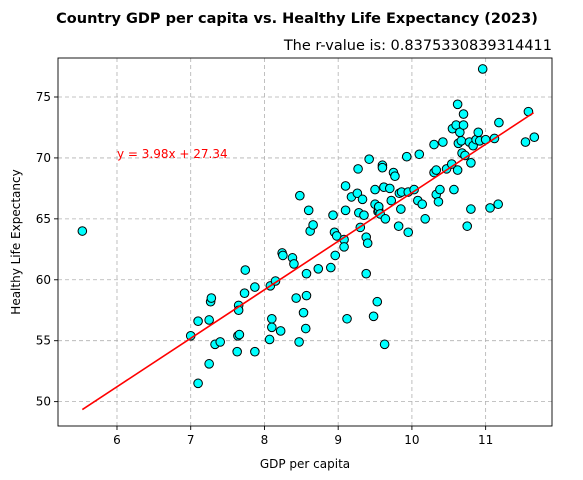 The width and height of the screenshot is (583, 480). I want to click on y-axis-label: Healthy Life Expectancy, so click(16, 241).